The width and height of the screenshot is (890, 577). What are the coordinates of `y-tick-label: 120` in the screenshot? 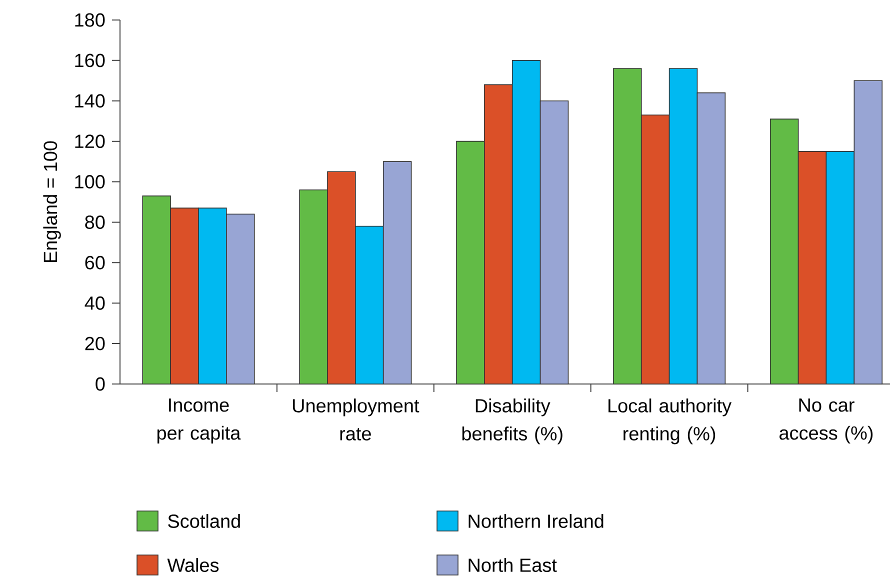 It's located at (90, 141).